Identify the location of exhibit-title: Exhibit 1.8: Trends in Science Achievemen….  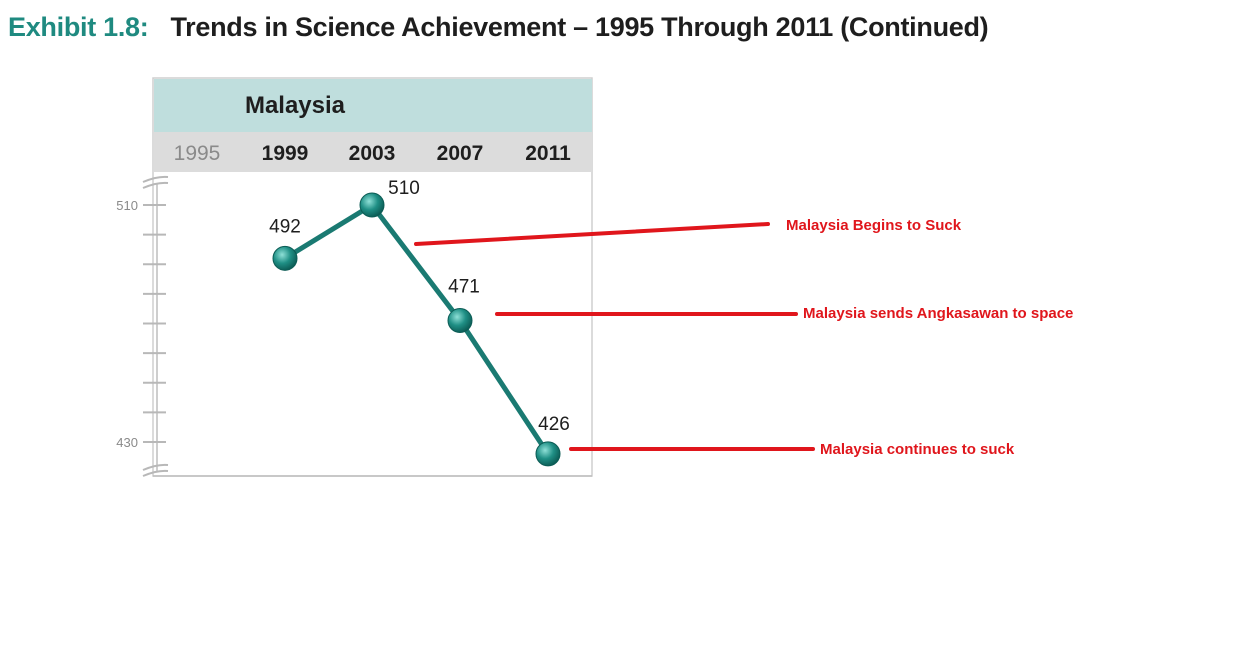
(498, 27).